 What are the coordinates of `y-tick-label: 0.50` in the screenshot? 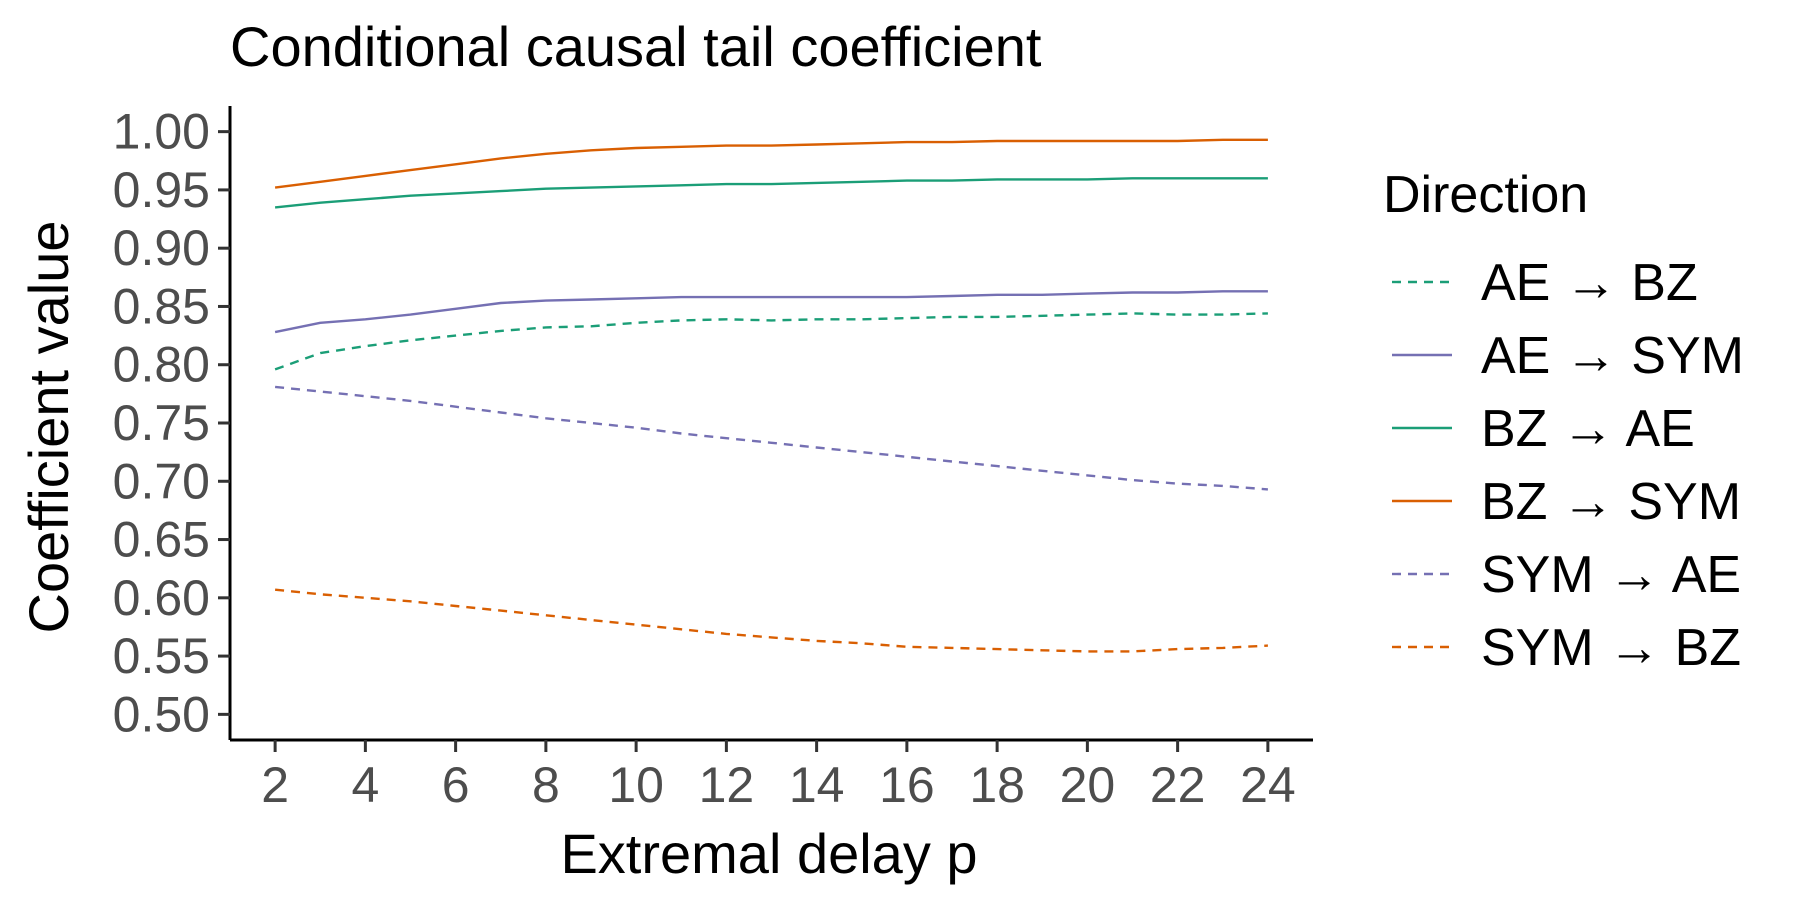 It's located at (161, 714).